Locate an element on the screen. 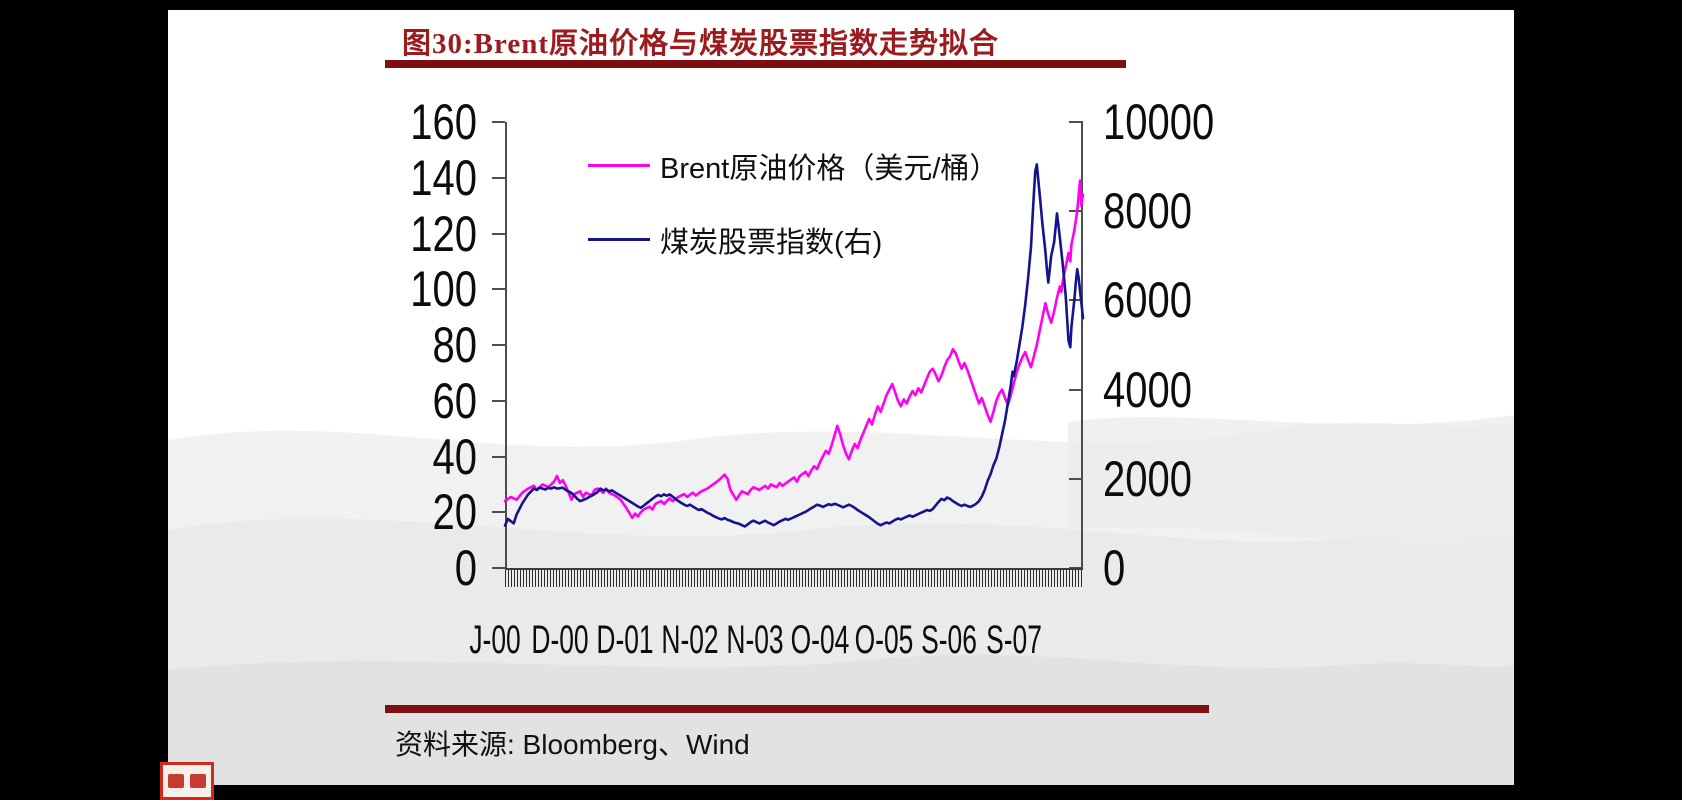 This screenshot has width=1682, height=800. left-axis-tick-label: 60 is located at coordinates (455, 400).